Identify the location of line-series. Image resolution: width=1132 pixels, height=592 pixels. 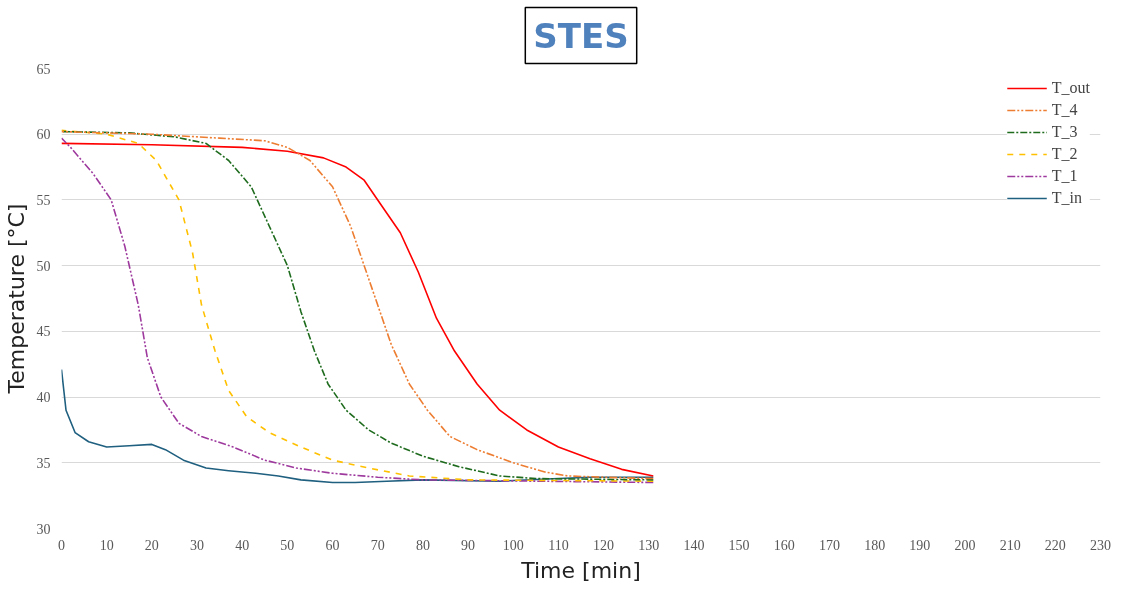
(358, 426).